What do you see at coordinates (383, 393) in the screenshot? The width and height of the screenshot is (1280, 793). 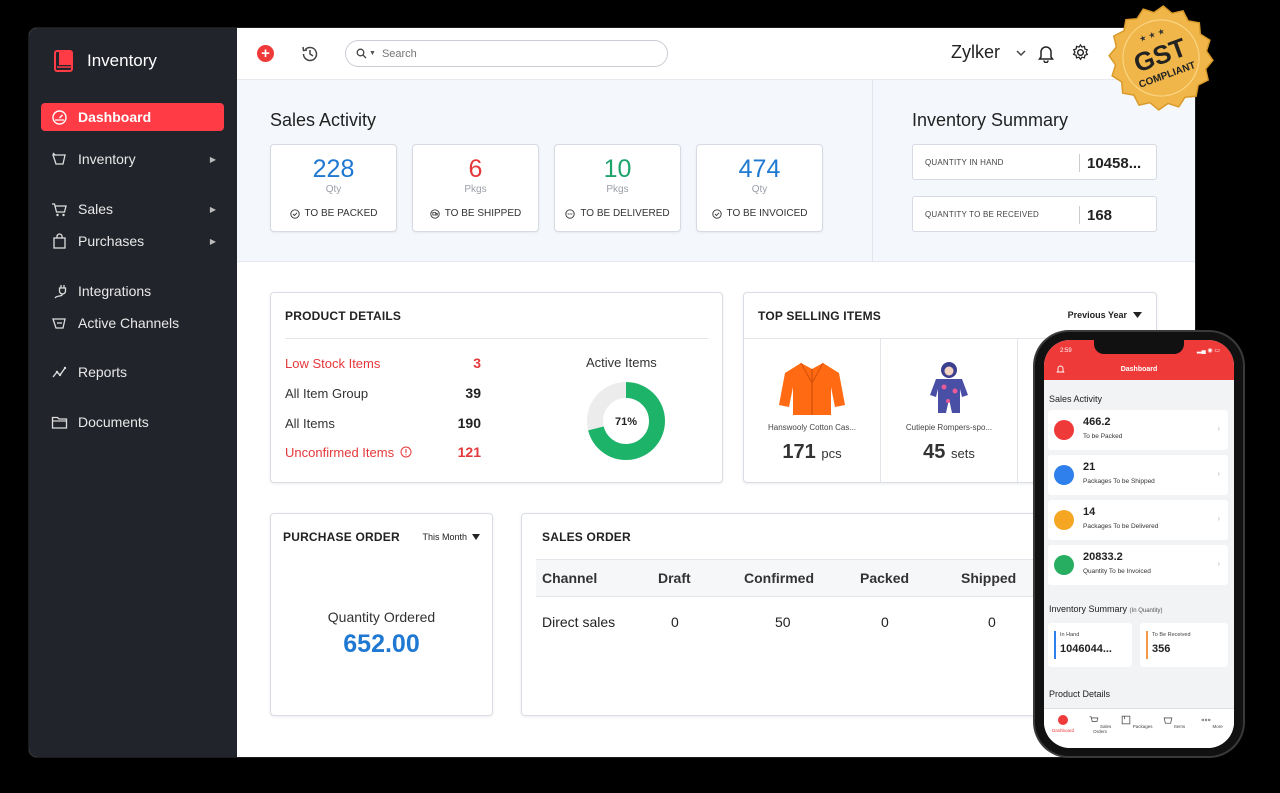 I see `all-item-group-row: All Item Group 39` at bounding box center [383, 393].